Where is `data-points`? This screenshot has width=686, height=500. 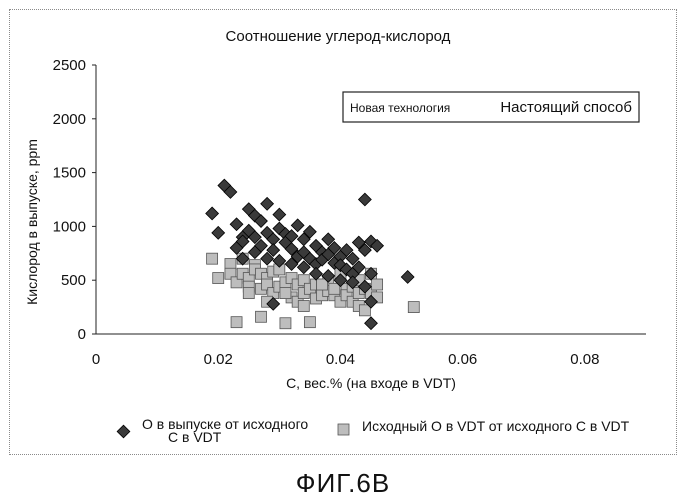 data-points is located at coordinates (312, 254).